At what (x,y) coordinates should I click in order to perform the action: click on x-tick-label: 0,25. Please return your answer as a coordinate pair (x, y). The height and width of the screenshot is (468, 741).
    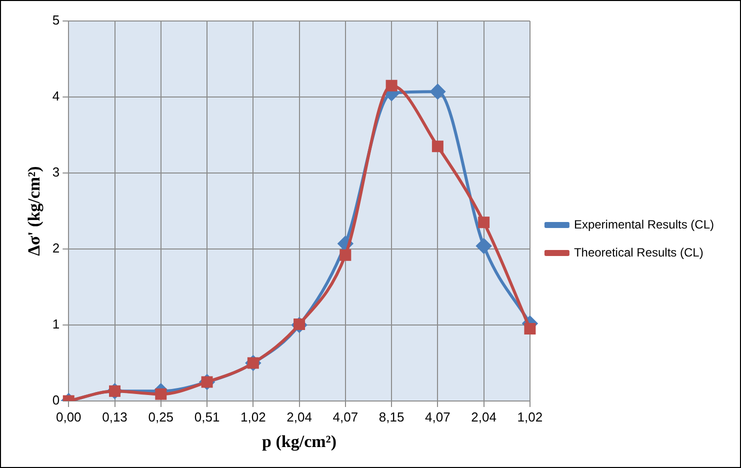
    Looking at the image, I should click on (161, 416).